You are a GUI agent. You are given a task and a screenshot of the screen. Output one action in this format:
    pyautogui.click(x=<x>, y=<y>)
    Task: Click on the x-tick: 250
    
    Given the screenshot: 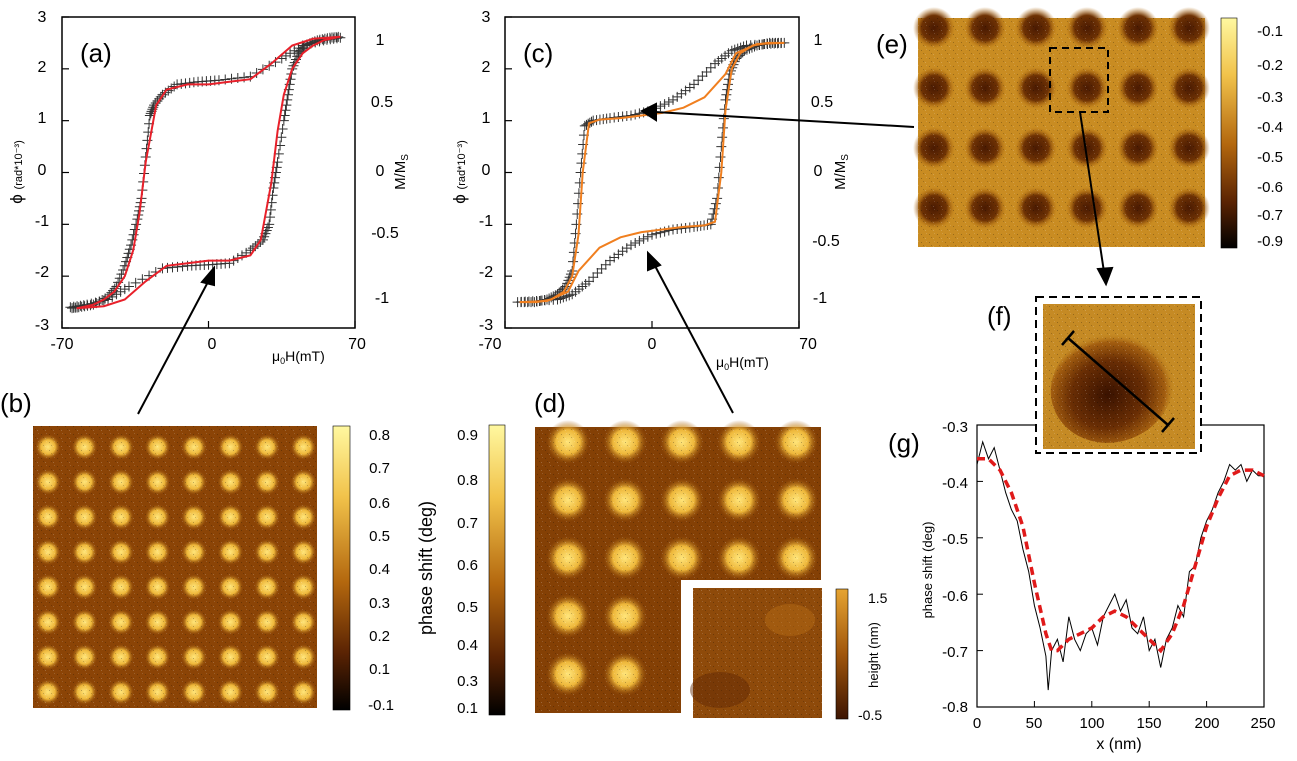 What is the action you would take?
    pyautogui.click(x=1262, y=723)
    